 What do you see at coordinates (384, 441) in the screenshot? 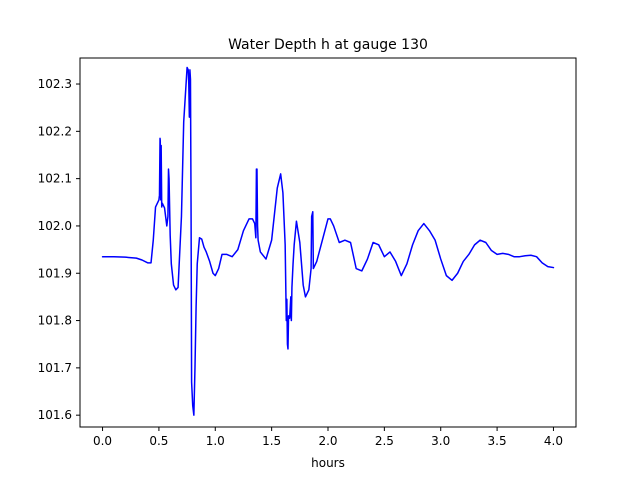
I see `x-tick-label: 2.5` at bounding box center [384, 441].